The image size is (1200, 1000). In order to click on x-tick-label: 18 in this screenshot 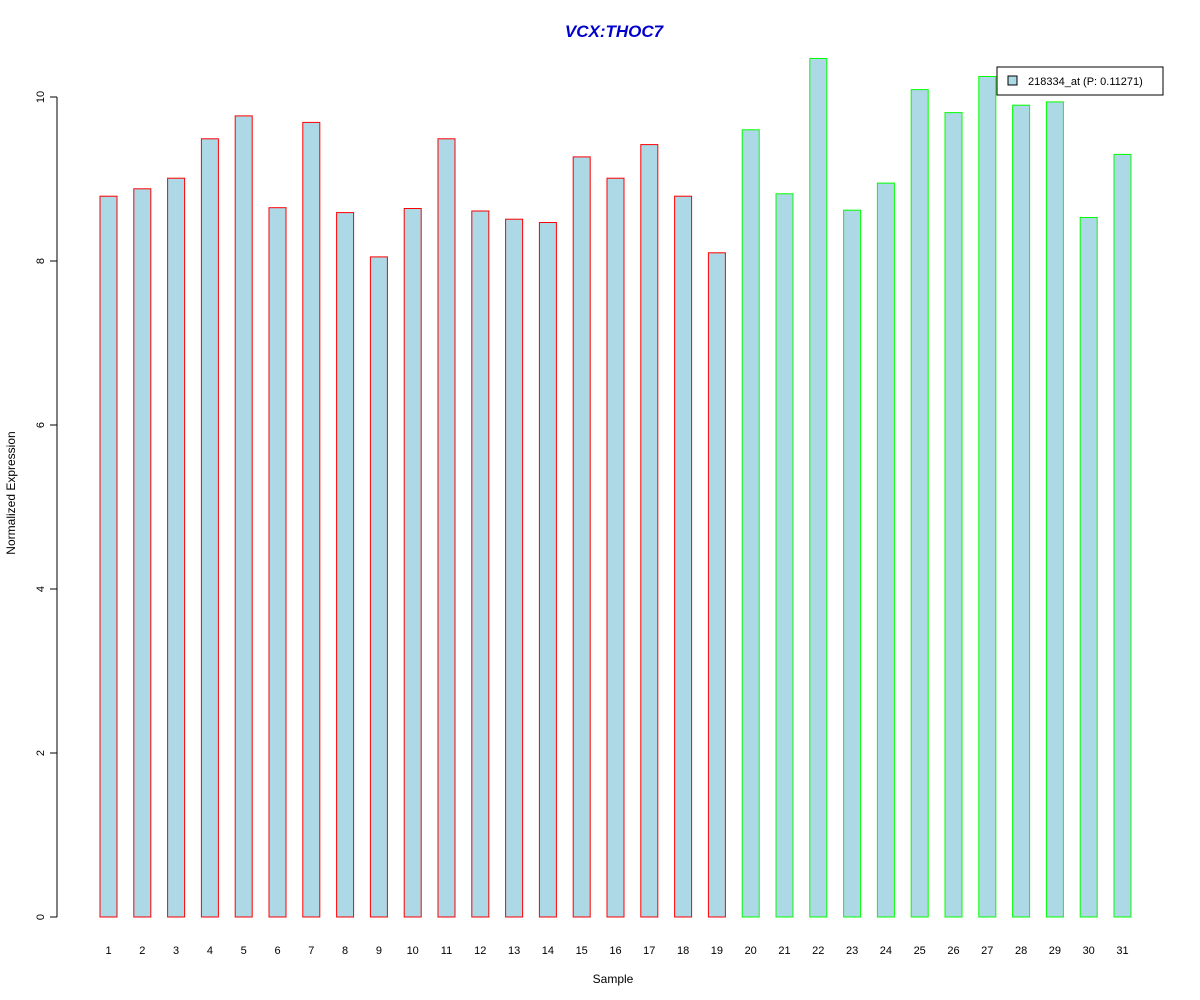, I will do `click(683, 951)`.